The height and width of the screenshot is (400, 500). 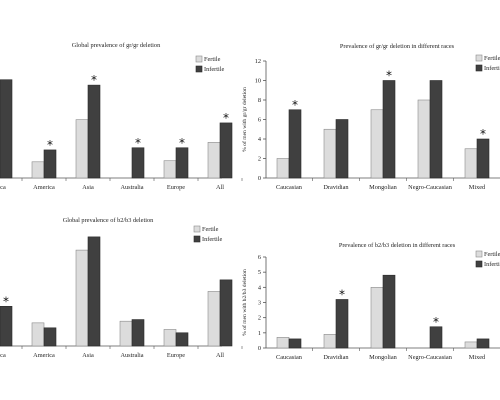 I want to click on y-tick-label: 3, so click(x=259, y=303).